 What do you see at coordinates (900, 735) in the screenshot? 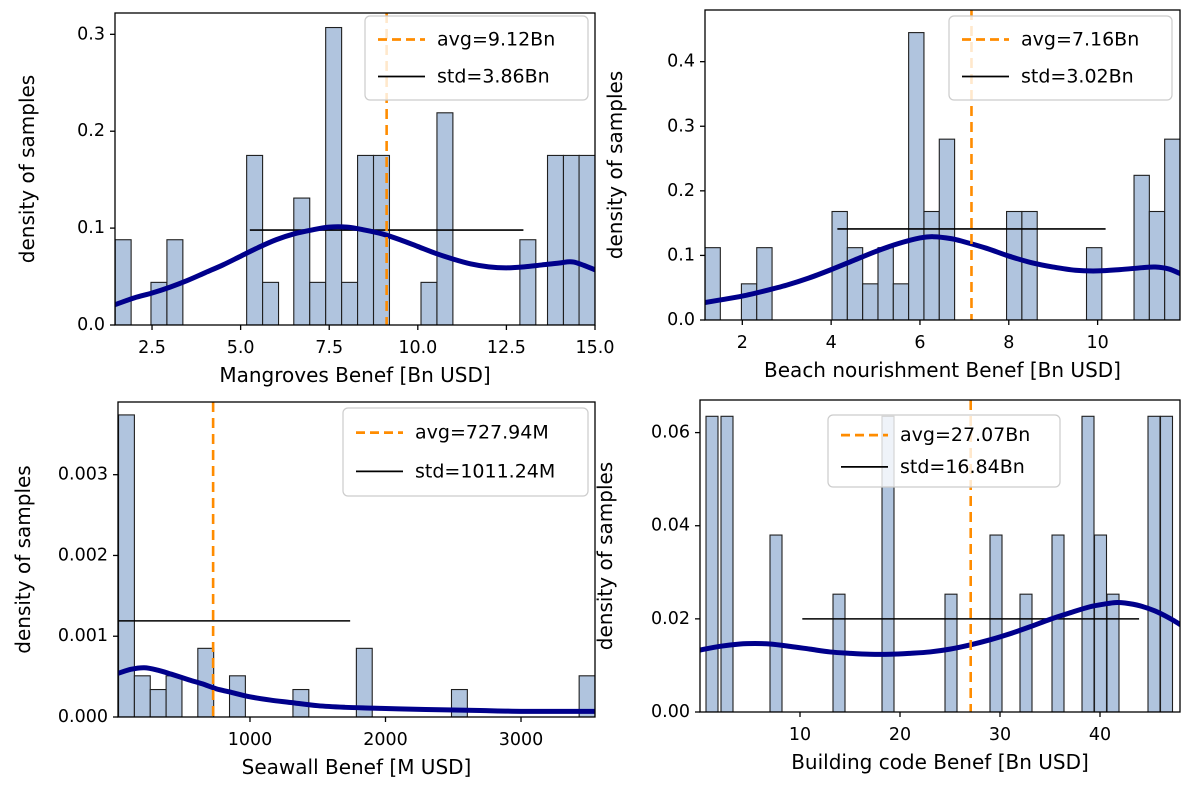
I see `x-tick-label: 20` at bounding box center [900, 735].